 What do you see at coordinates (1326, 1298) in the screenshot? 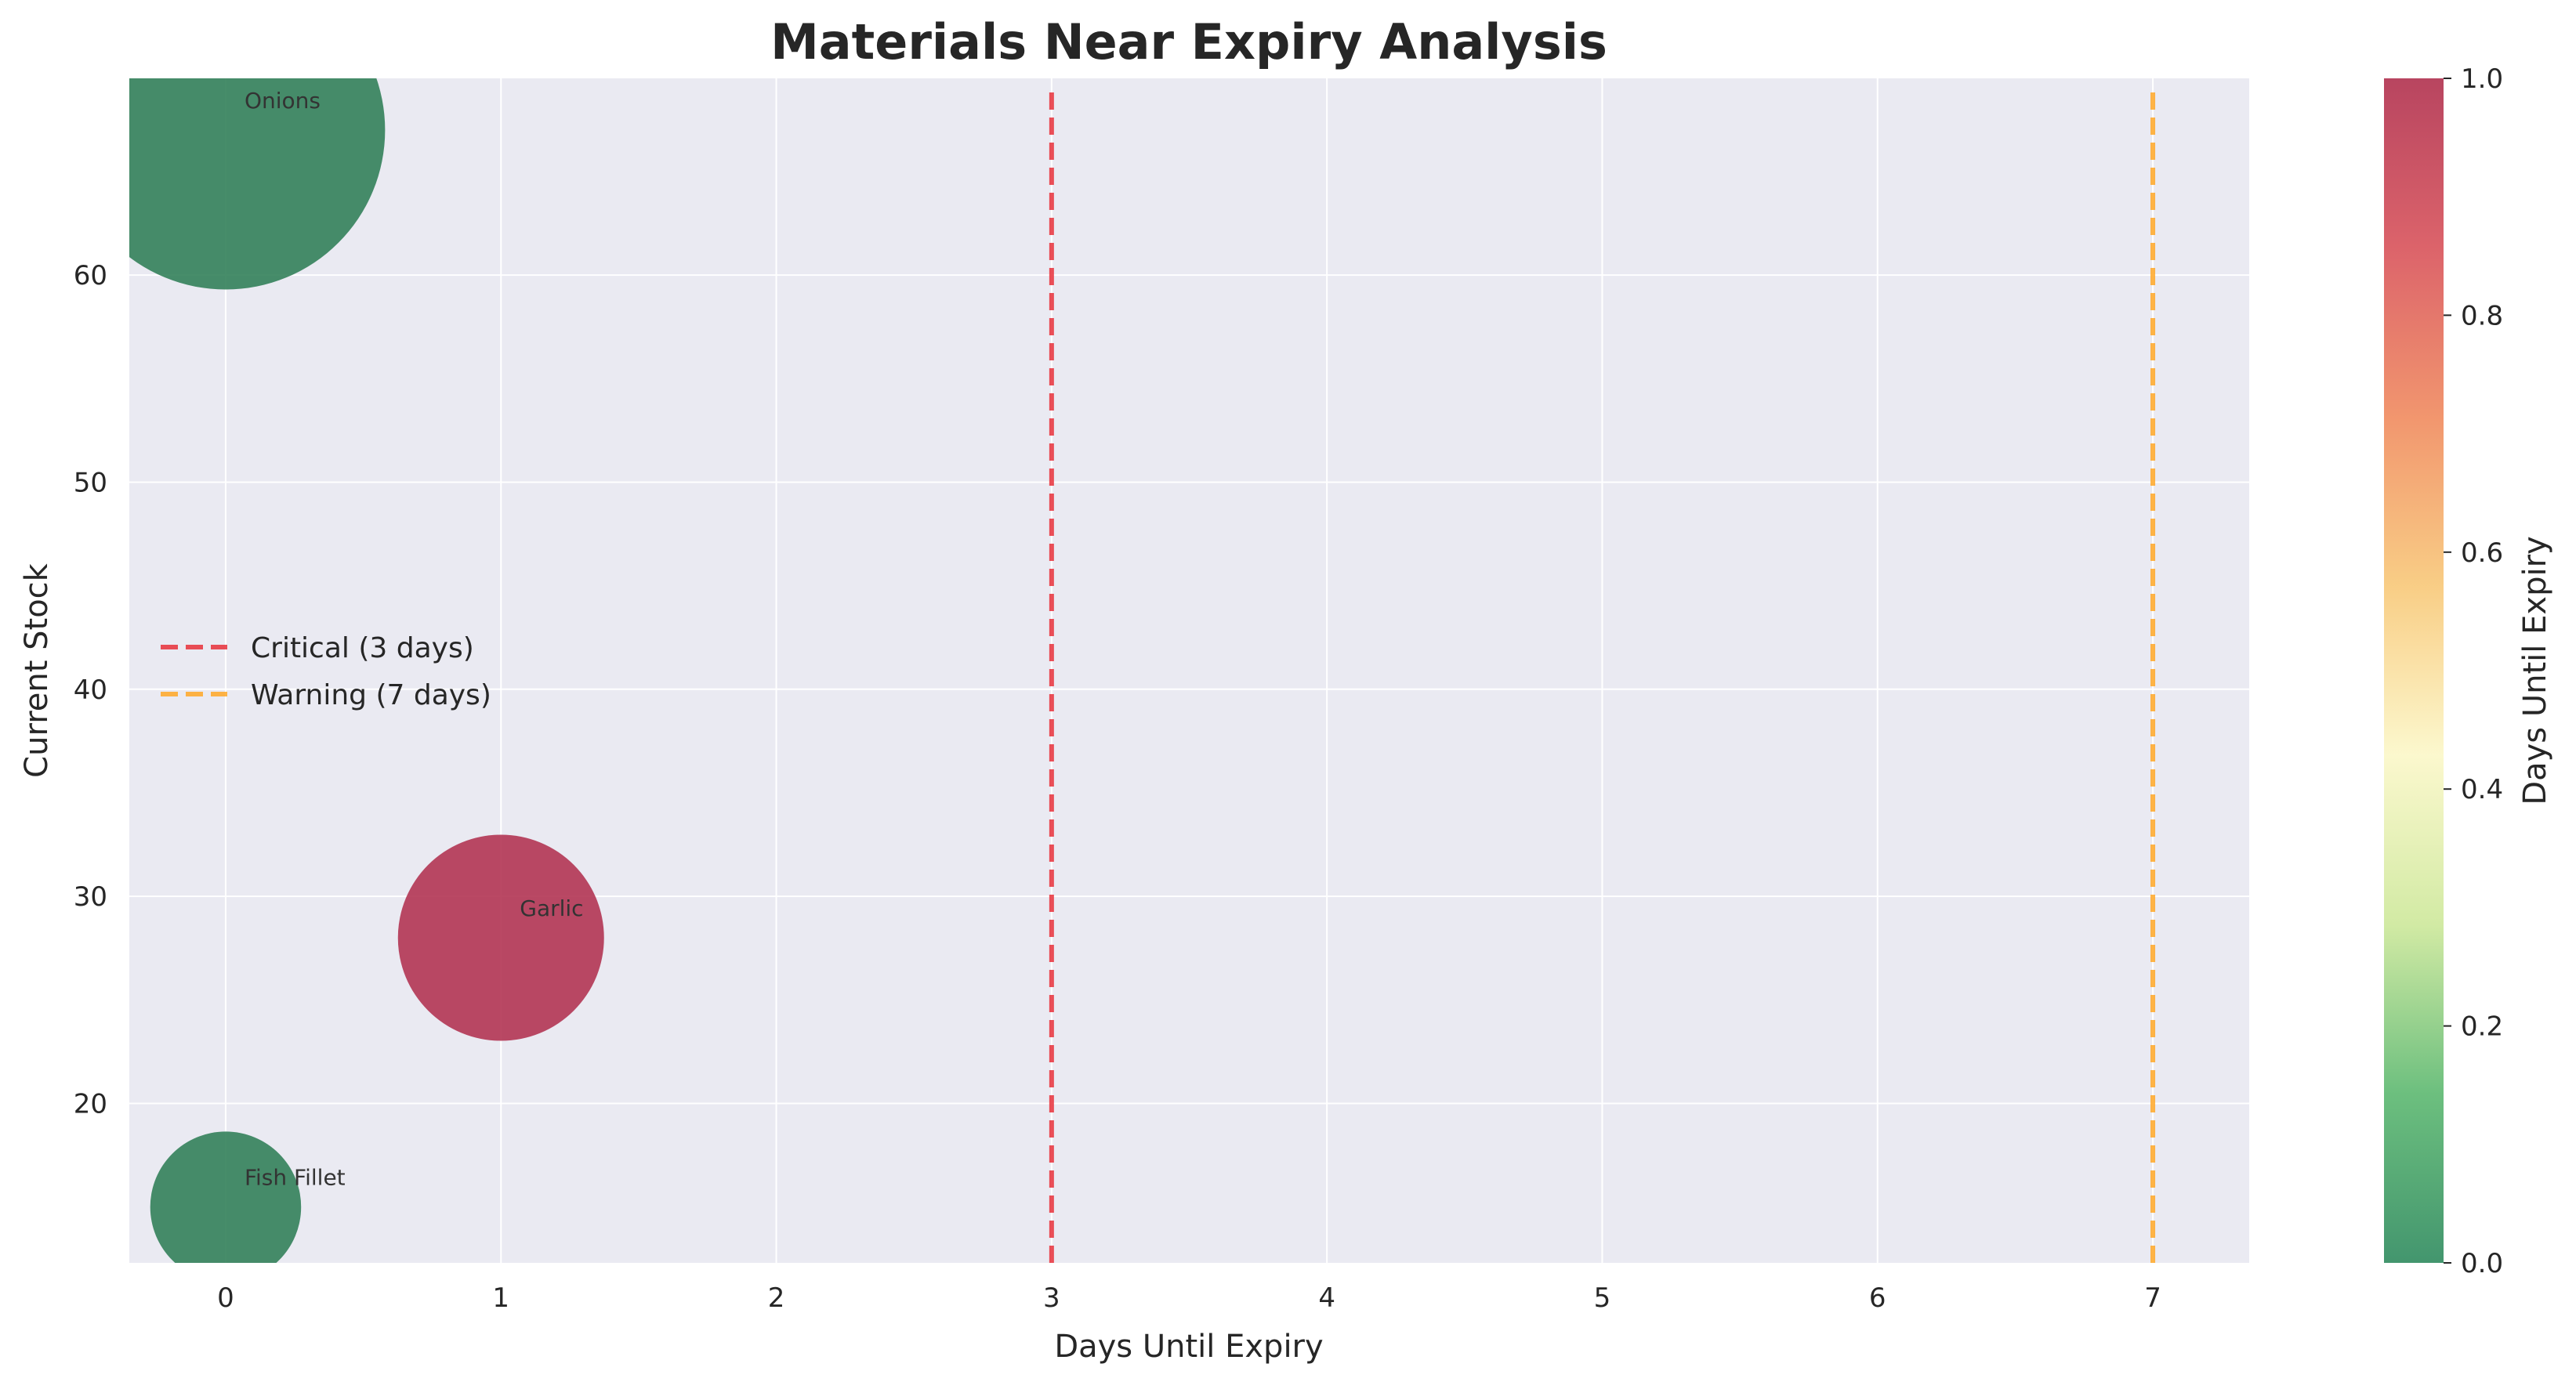
I see `x-tick-label: 4` at bounding box center [1326, 1298].